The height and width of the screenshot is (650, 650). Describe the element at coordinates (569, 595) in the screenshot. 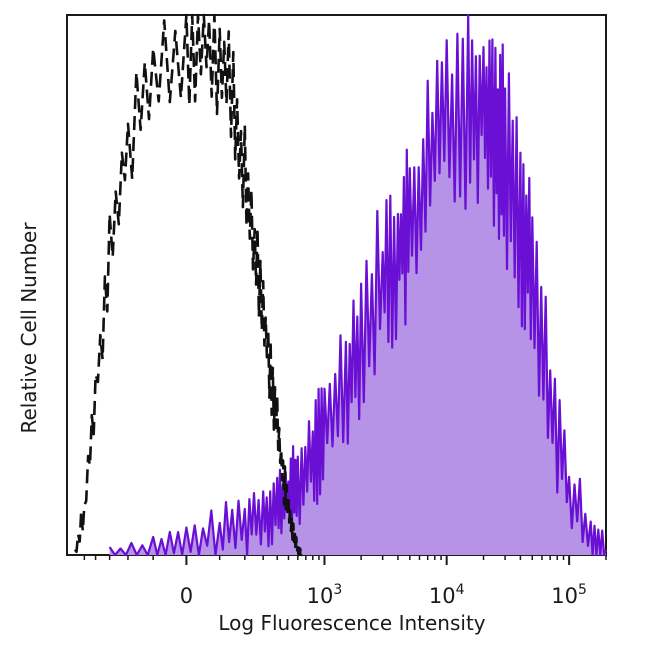

I see `x-tick-label: 105` at that location.